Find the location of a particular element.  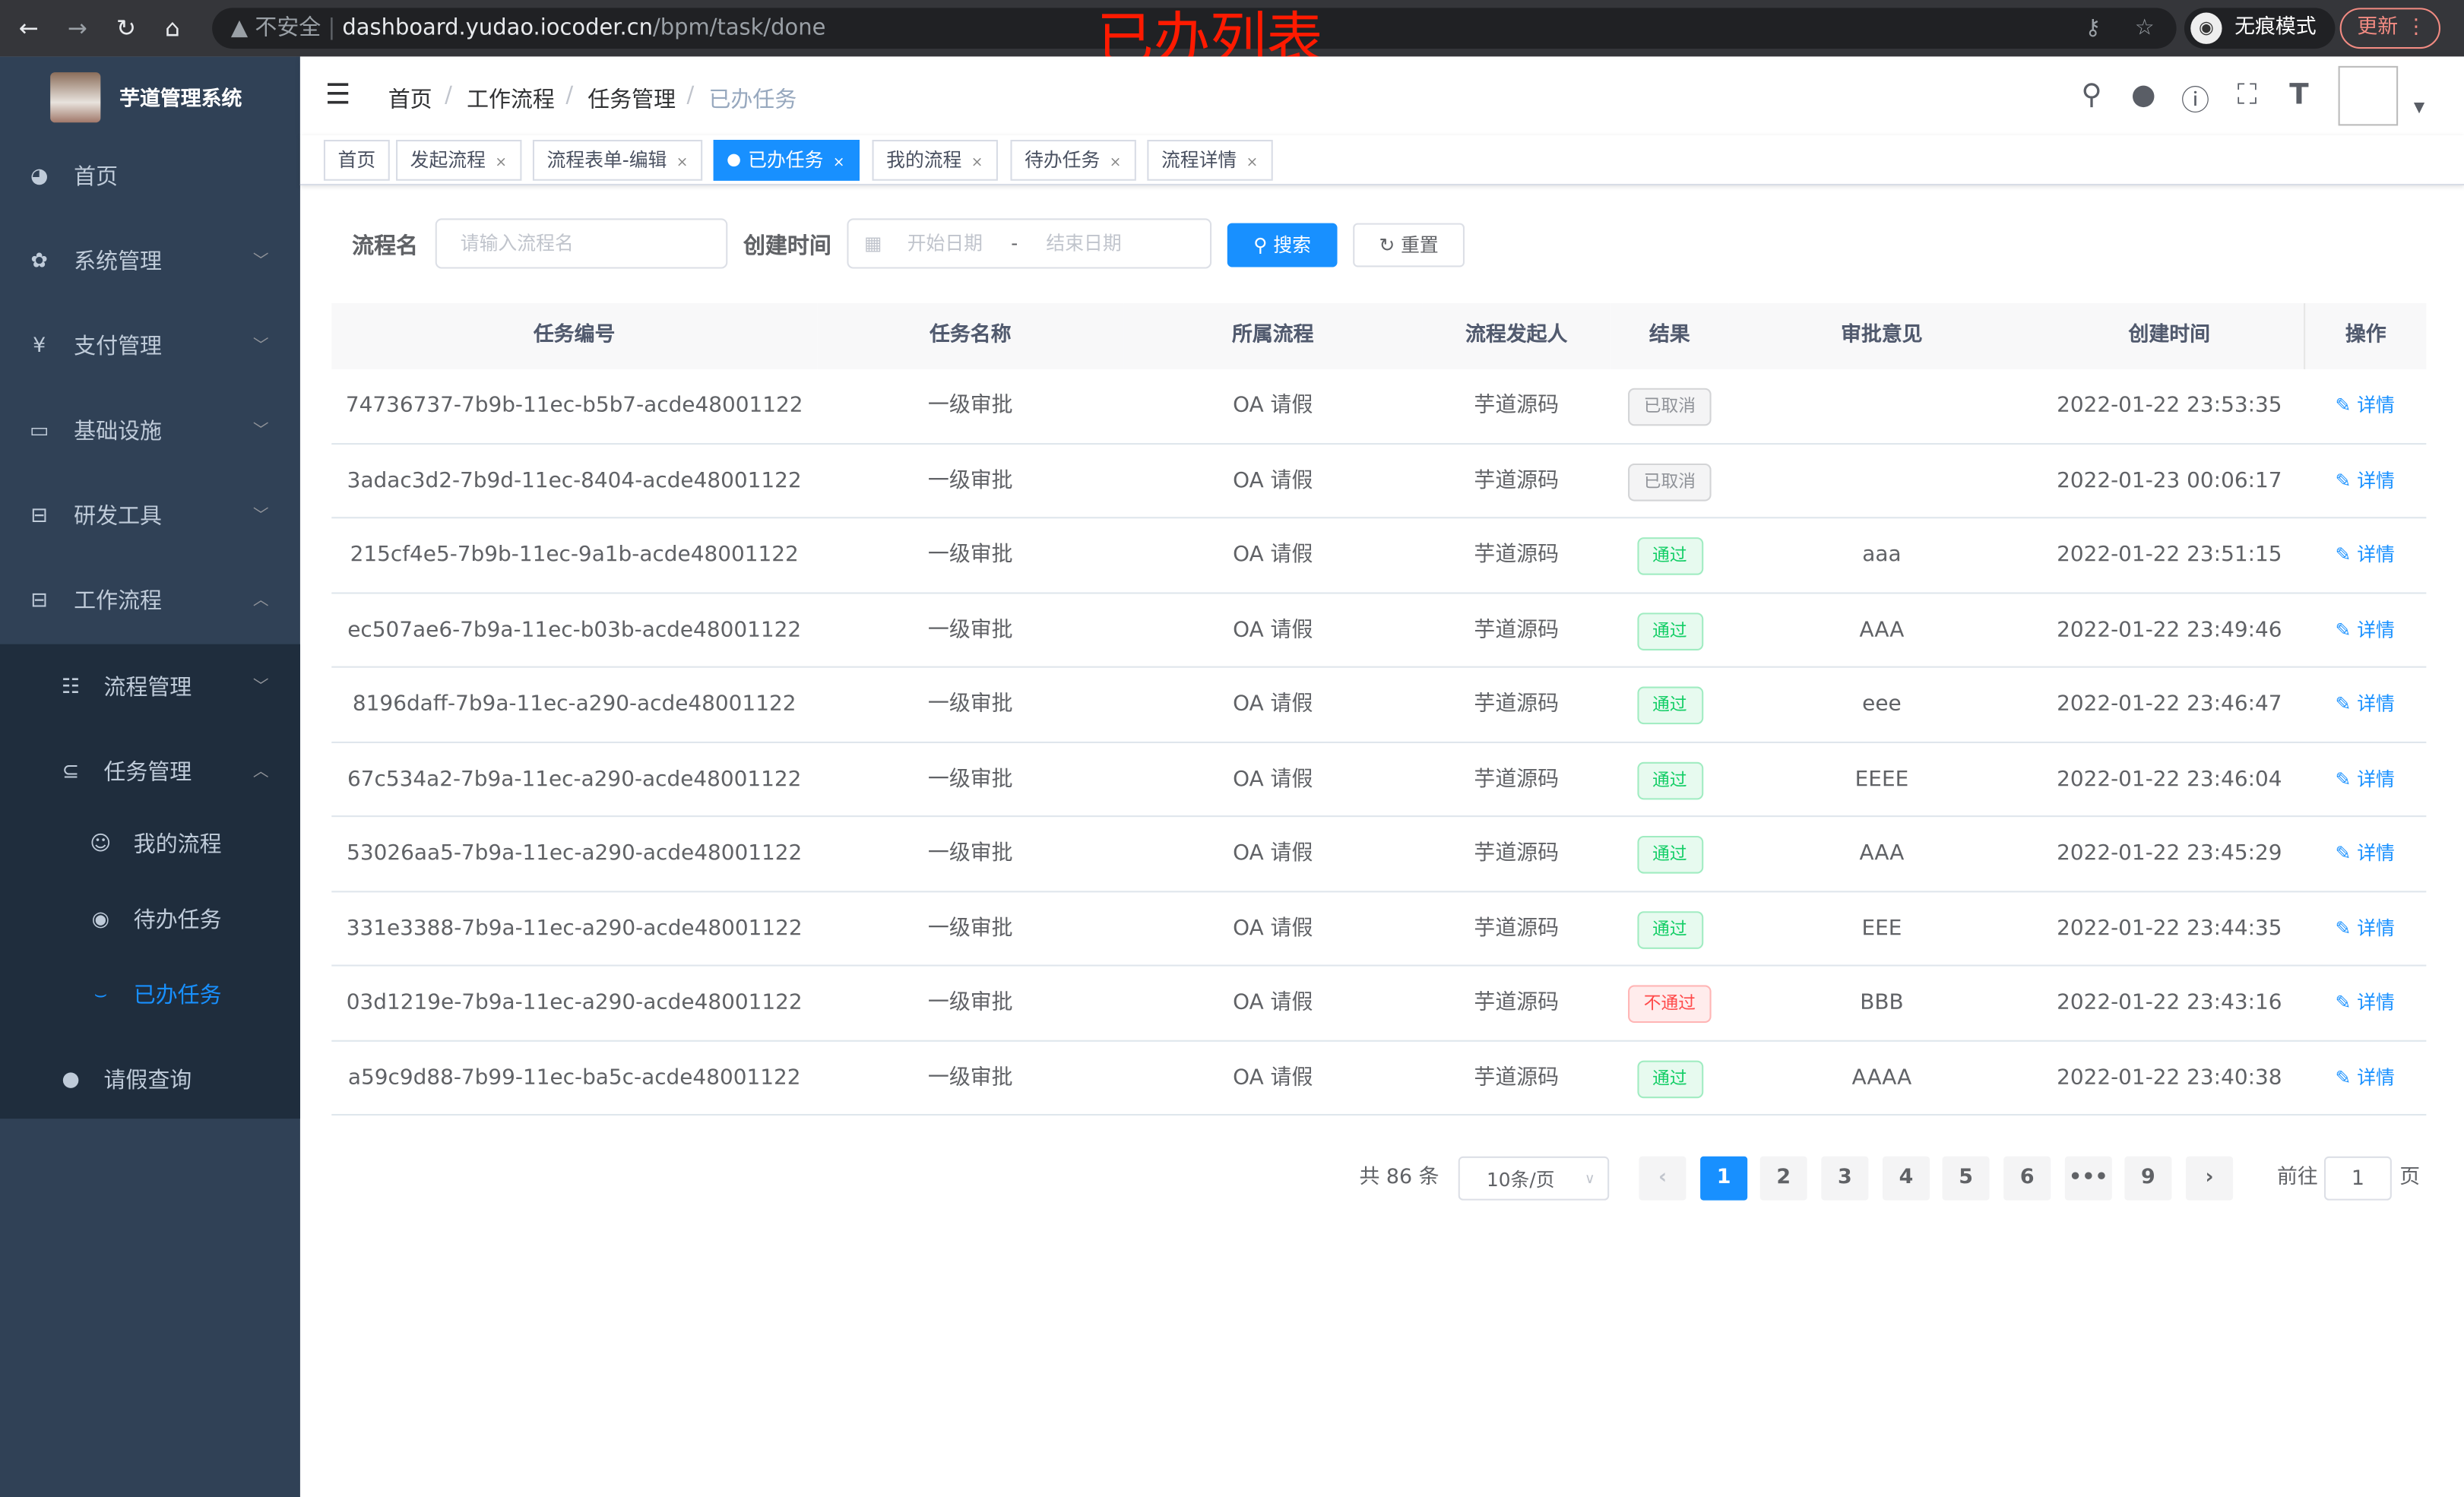

page-button: 6 is located at coordinates (2027, 1178).